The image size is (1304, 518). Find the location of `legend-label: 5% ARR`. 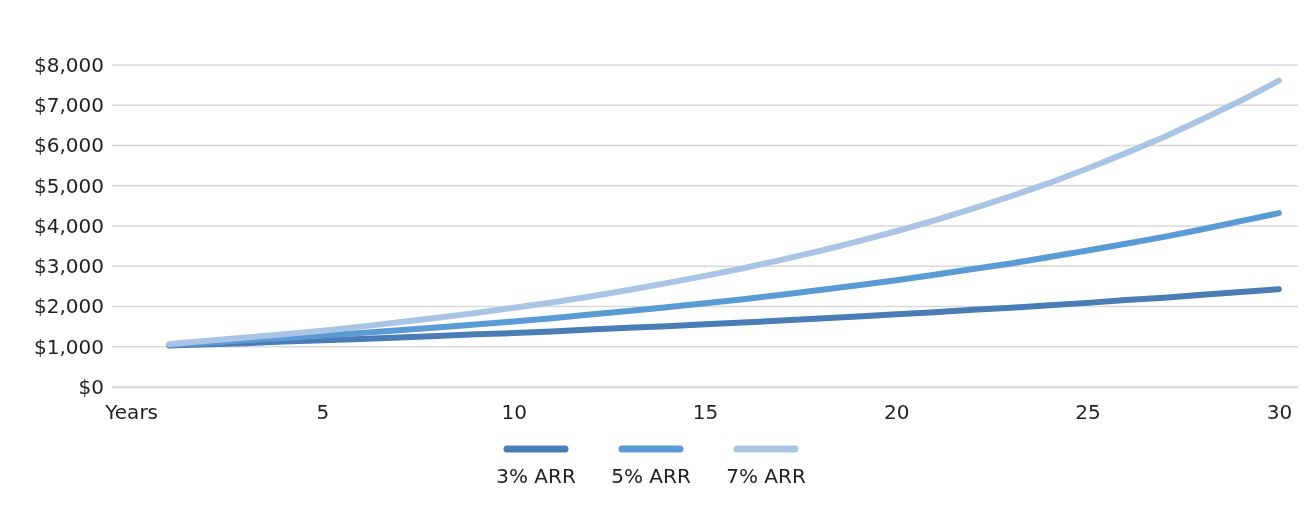

legend-label: 5% ARR is located at coordinates (651, 476).